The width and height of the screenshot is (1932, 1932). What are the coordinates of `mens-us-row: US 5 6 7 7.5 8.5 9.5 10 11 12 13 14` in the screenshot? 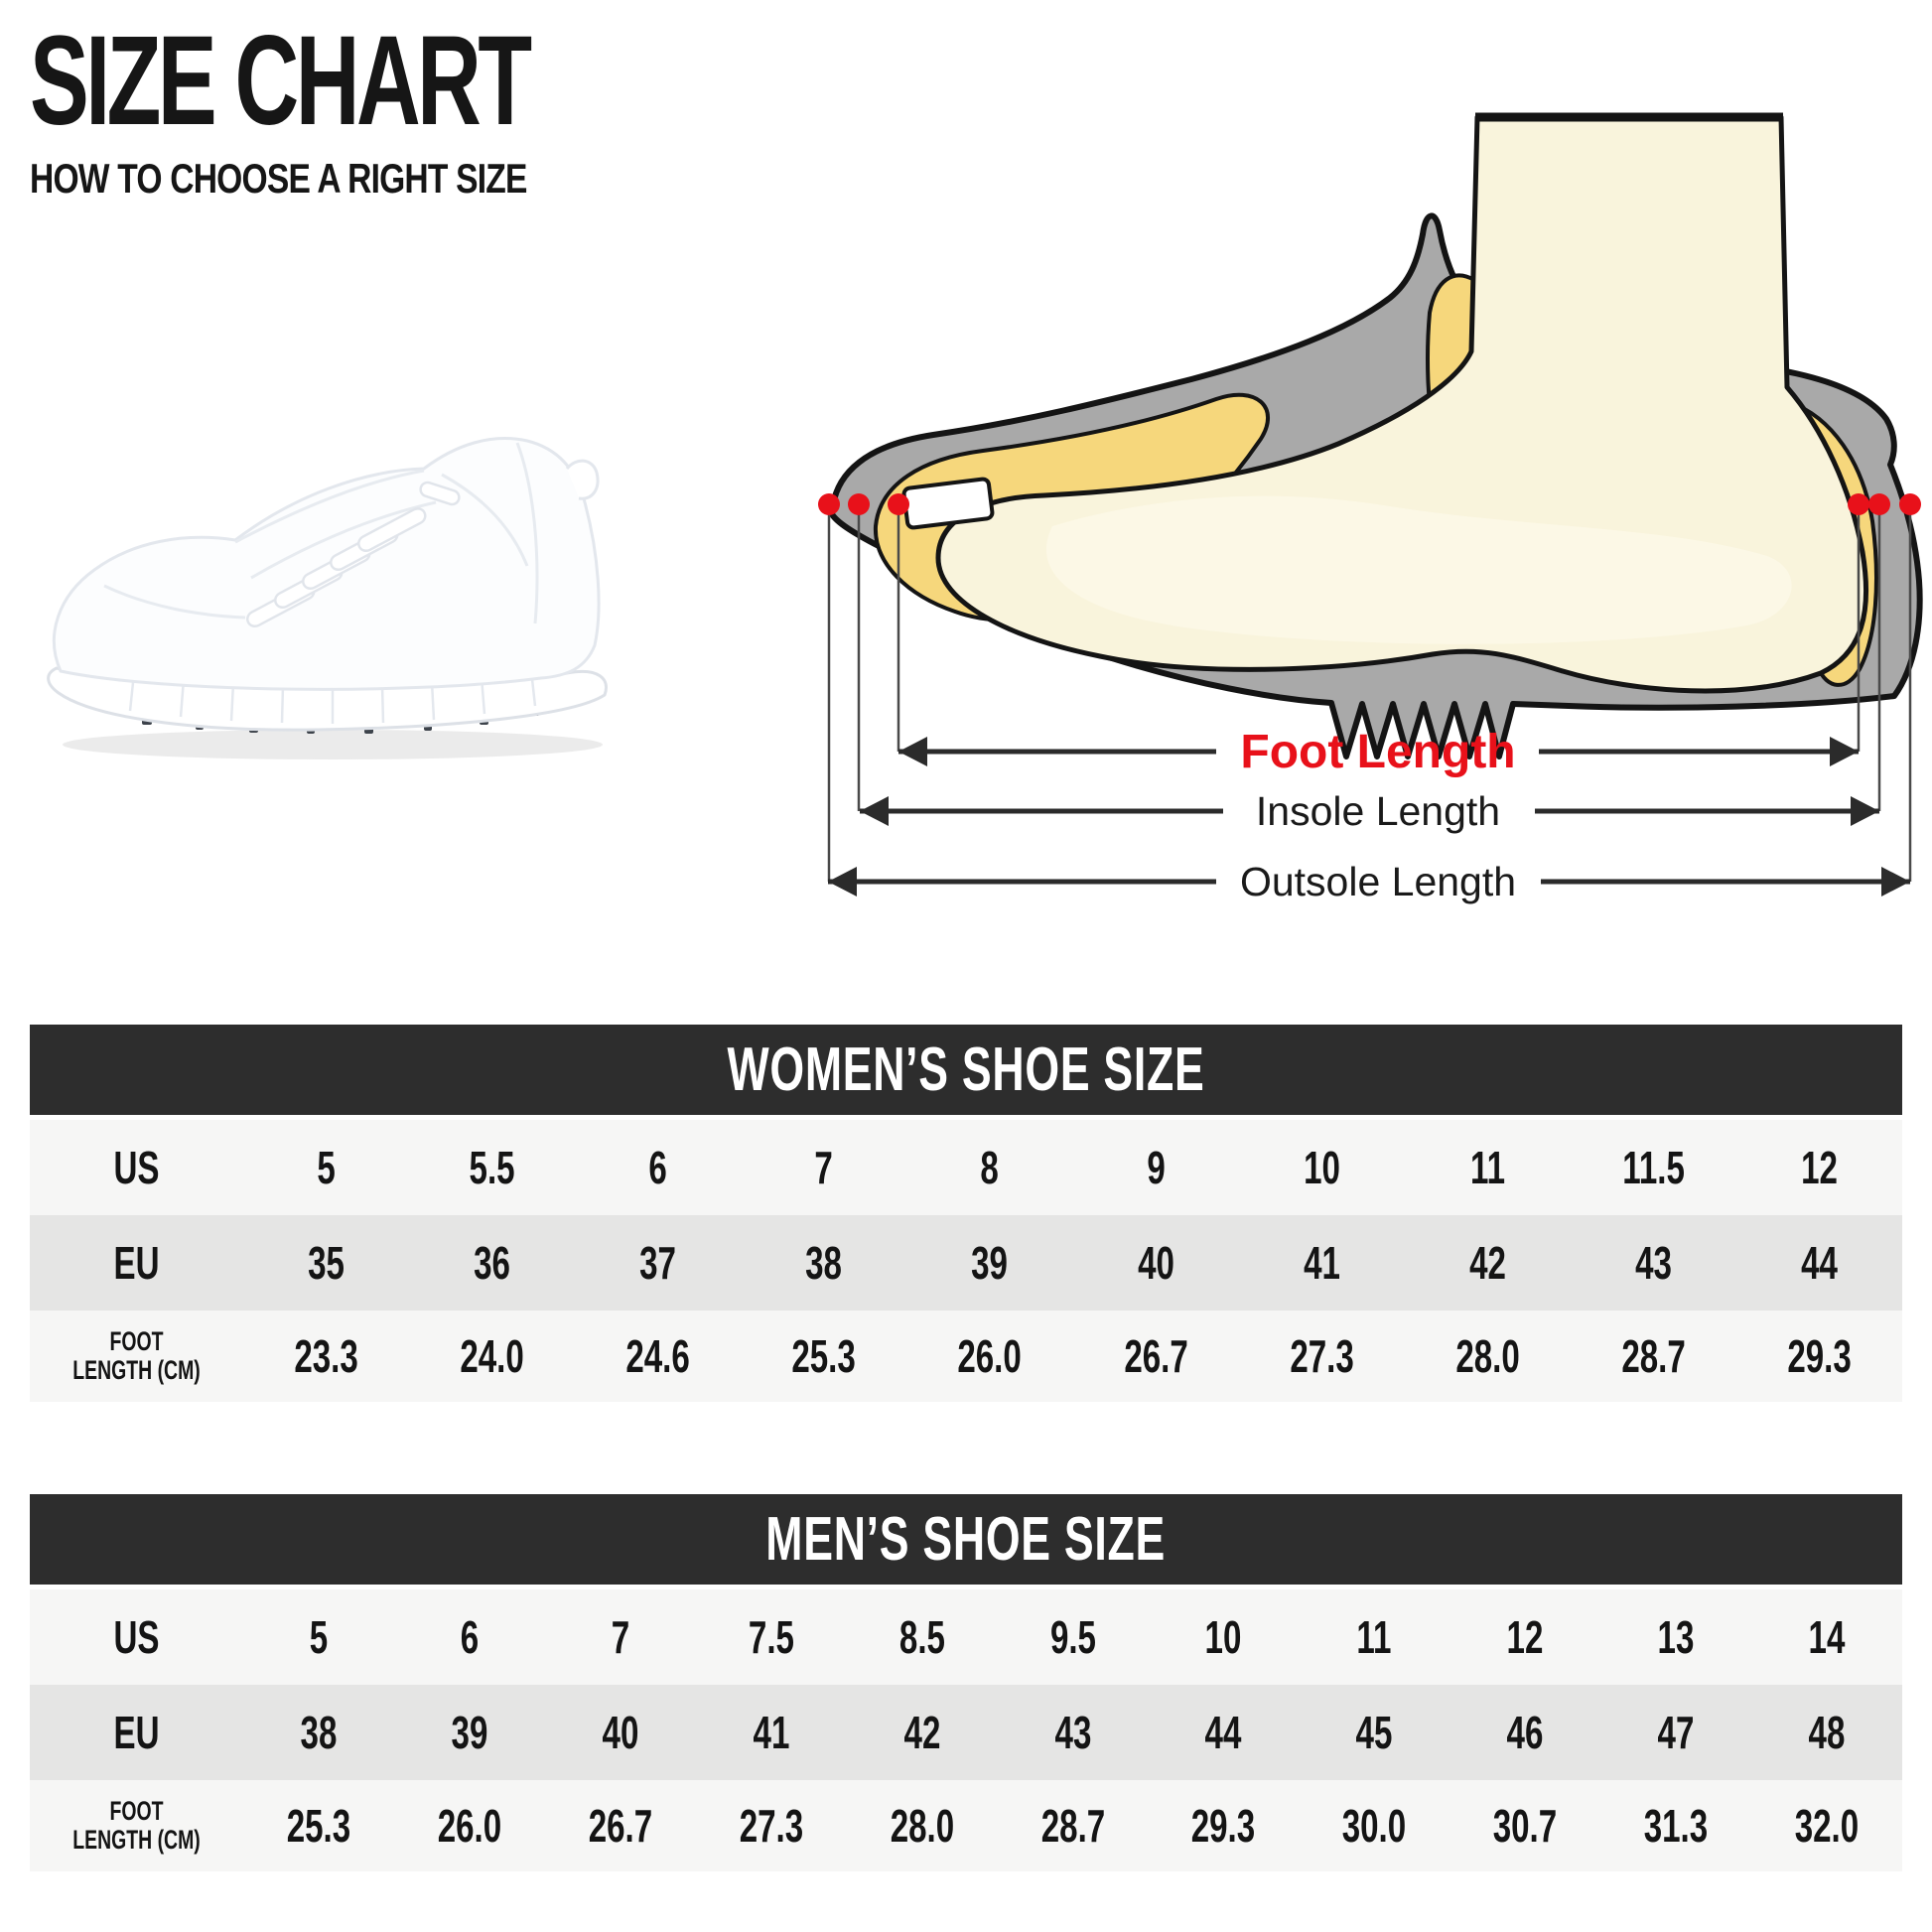 It's located at (966, 1637).